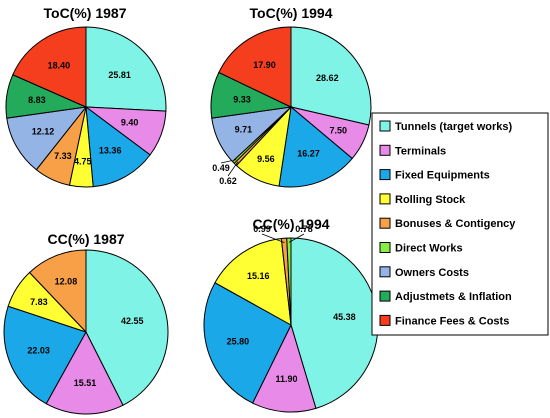  Describe the element at coordinates (83, 161) in the screenshot. I see `slice-value-label: 4.75` at that location.